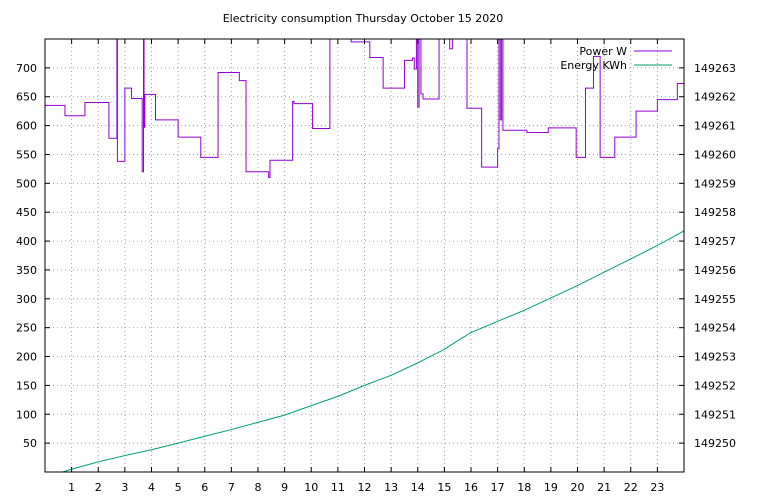 The image size is (768, 500). I want to click on x-tick-label: 5, so click(178, 487).